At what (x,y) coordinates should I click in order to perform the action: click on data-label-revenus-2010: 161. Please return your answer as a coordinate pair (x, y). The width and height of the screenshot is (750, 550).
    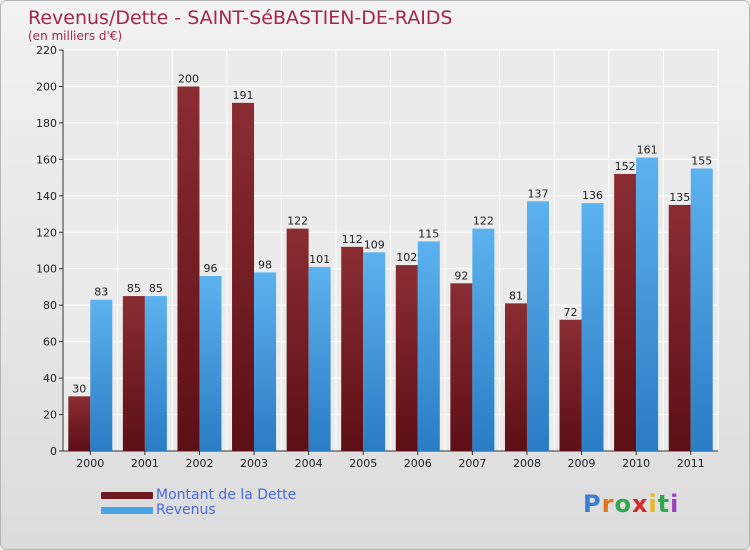
    Looking at the image, I should click on (647, 150).